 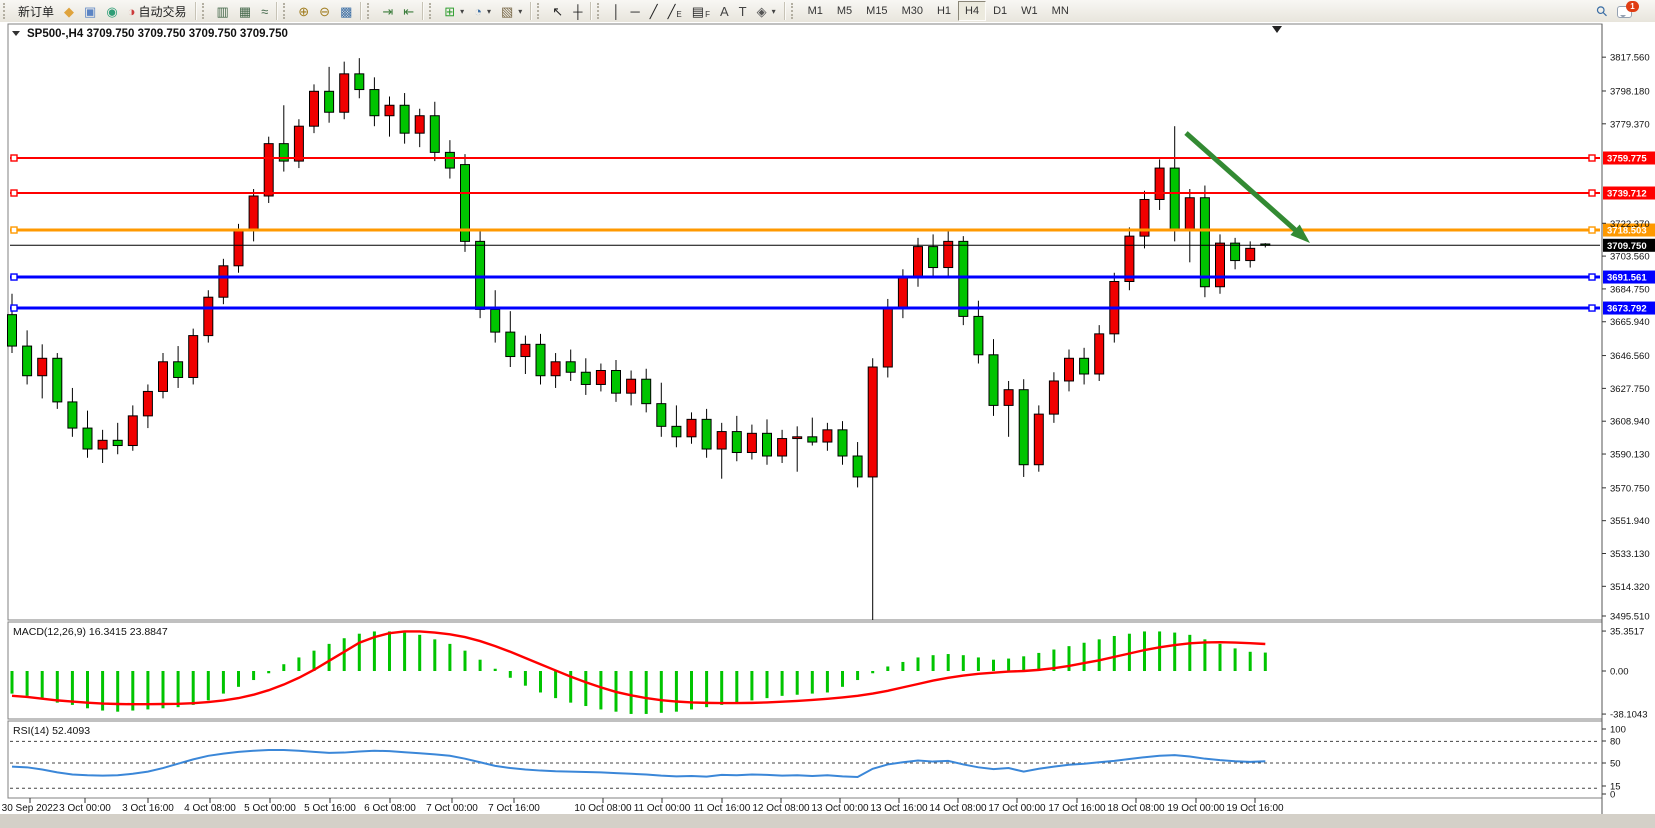 I want to click on cursor-button: ↖, so click(x=557, y=11).